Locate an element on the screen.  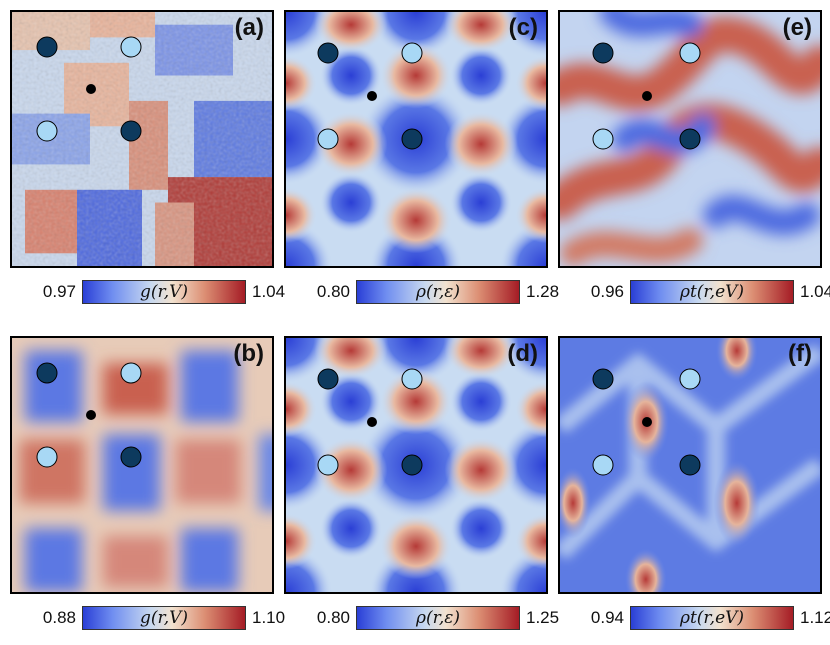
colorbar-a: 0.97 g(r,V) 1.04 is located at coordinates (164, 292).